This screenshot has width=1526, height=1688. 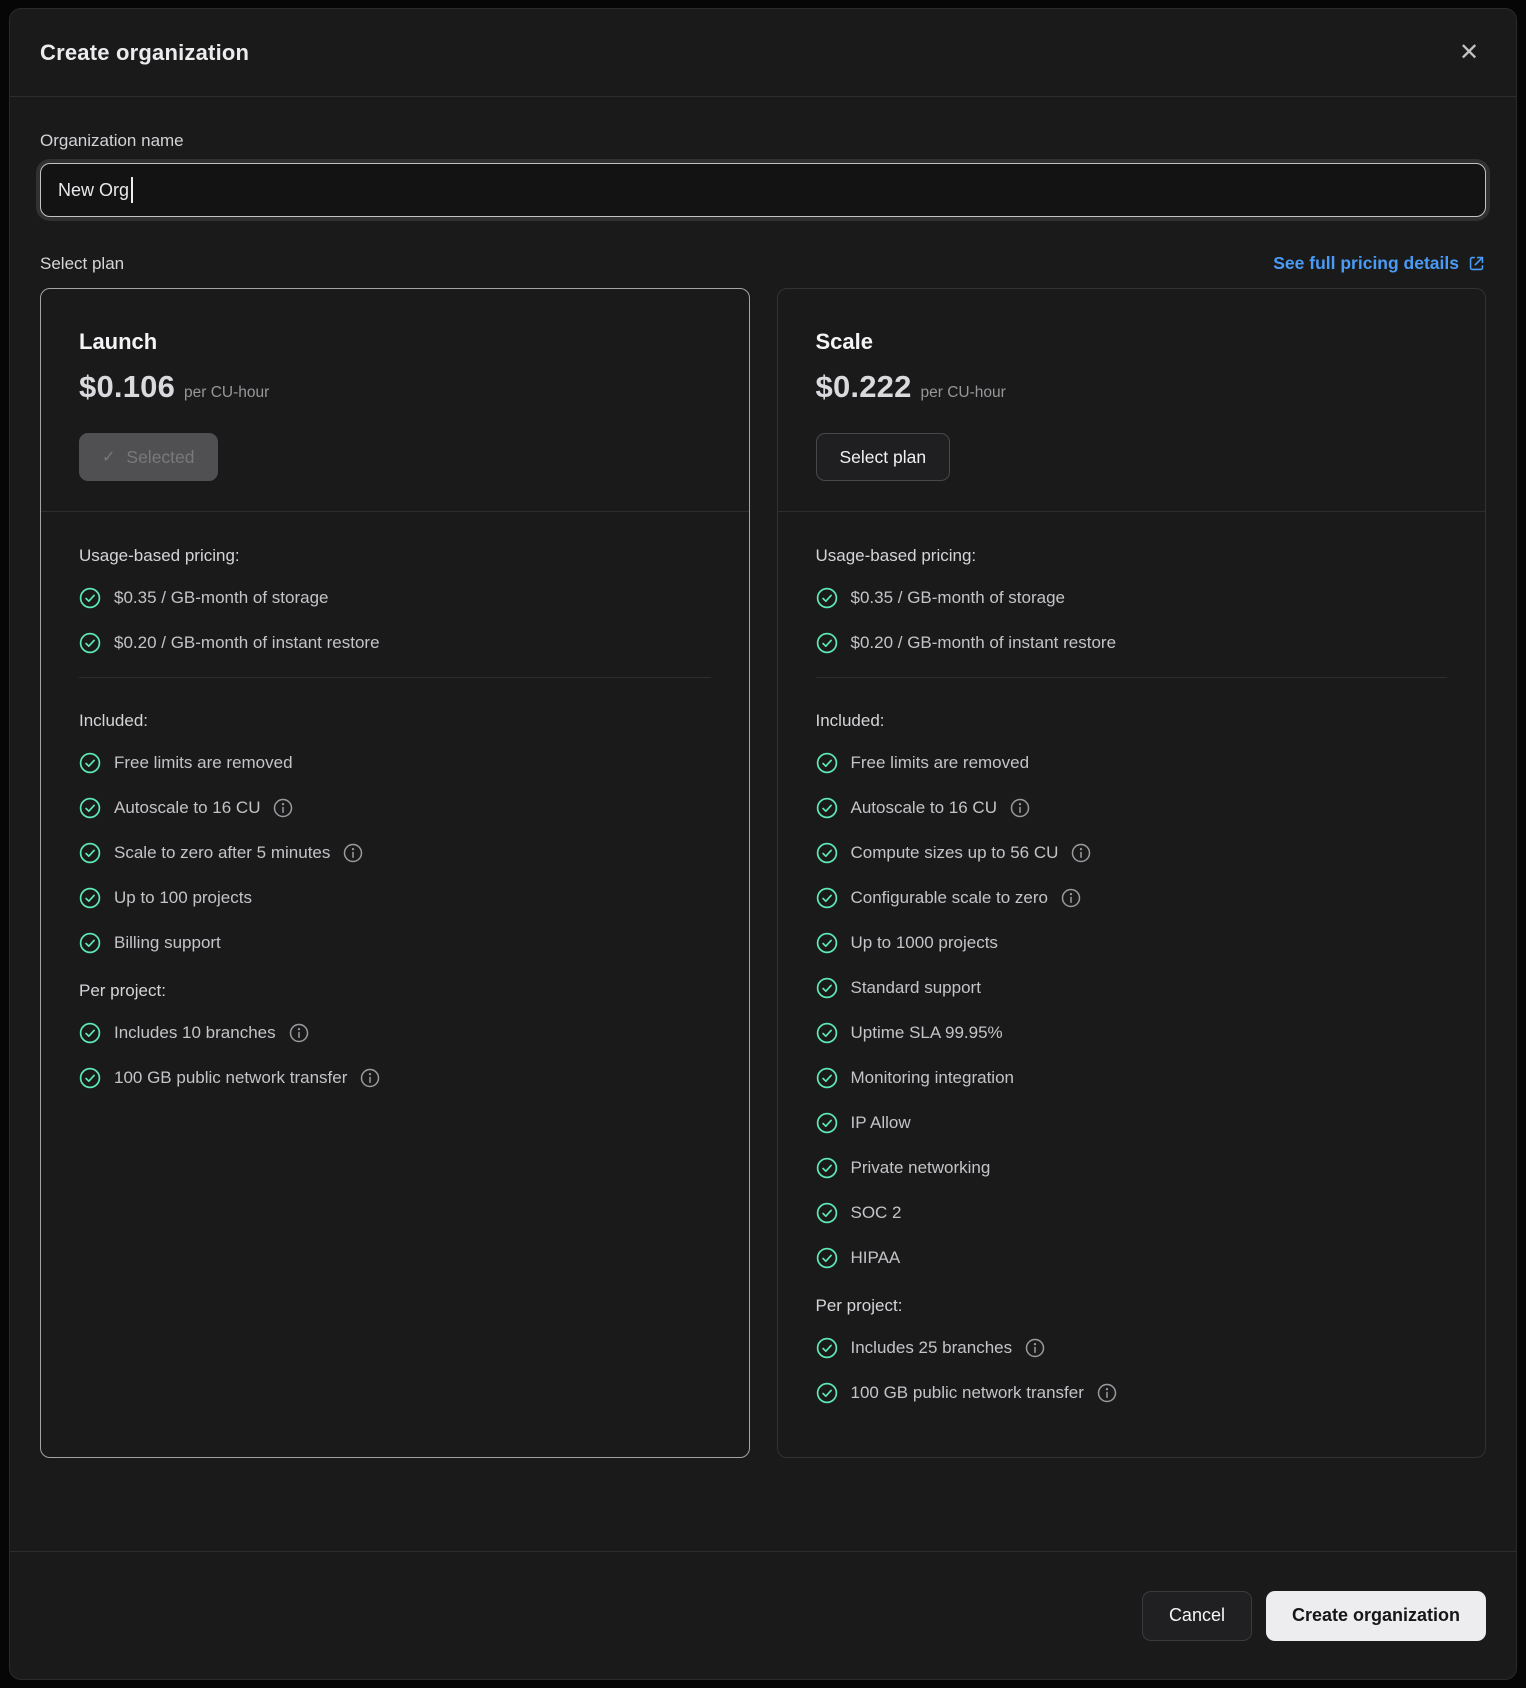 I want to click on feature-row: Uptime SLA 99.95%, so click(x=1132, y=1033).